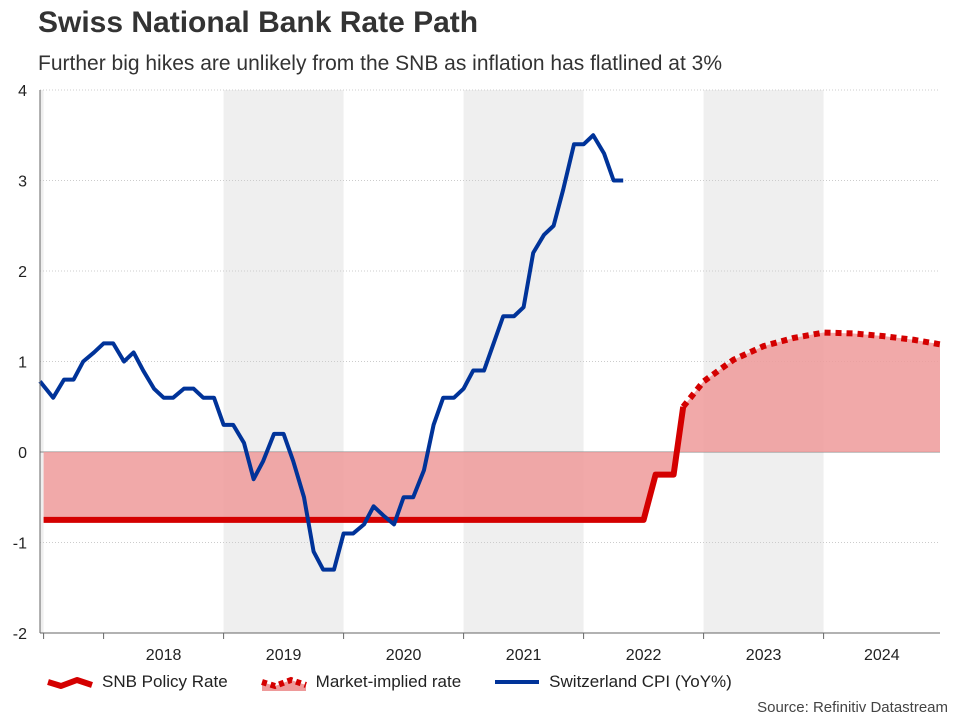 The height and width of the screenshot is (720, 960). I want to click on legend-item-policy: SNB Policy Rate, so click(137, 682).